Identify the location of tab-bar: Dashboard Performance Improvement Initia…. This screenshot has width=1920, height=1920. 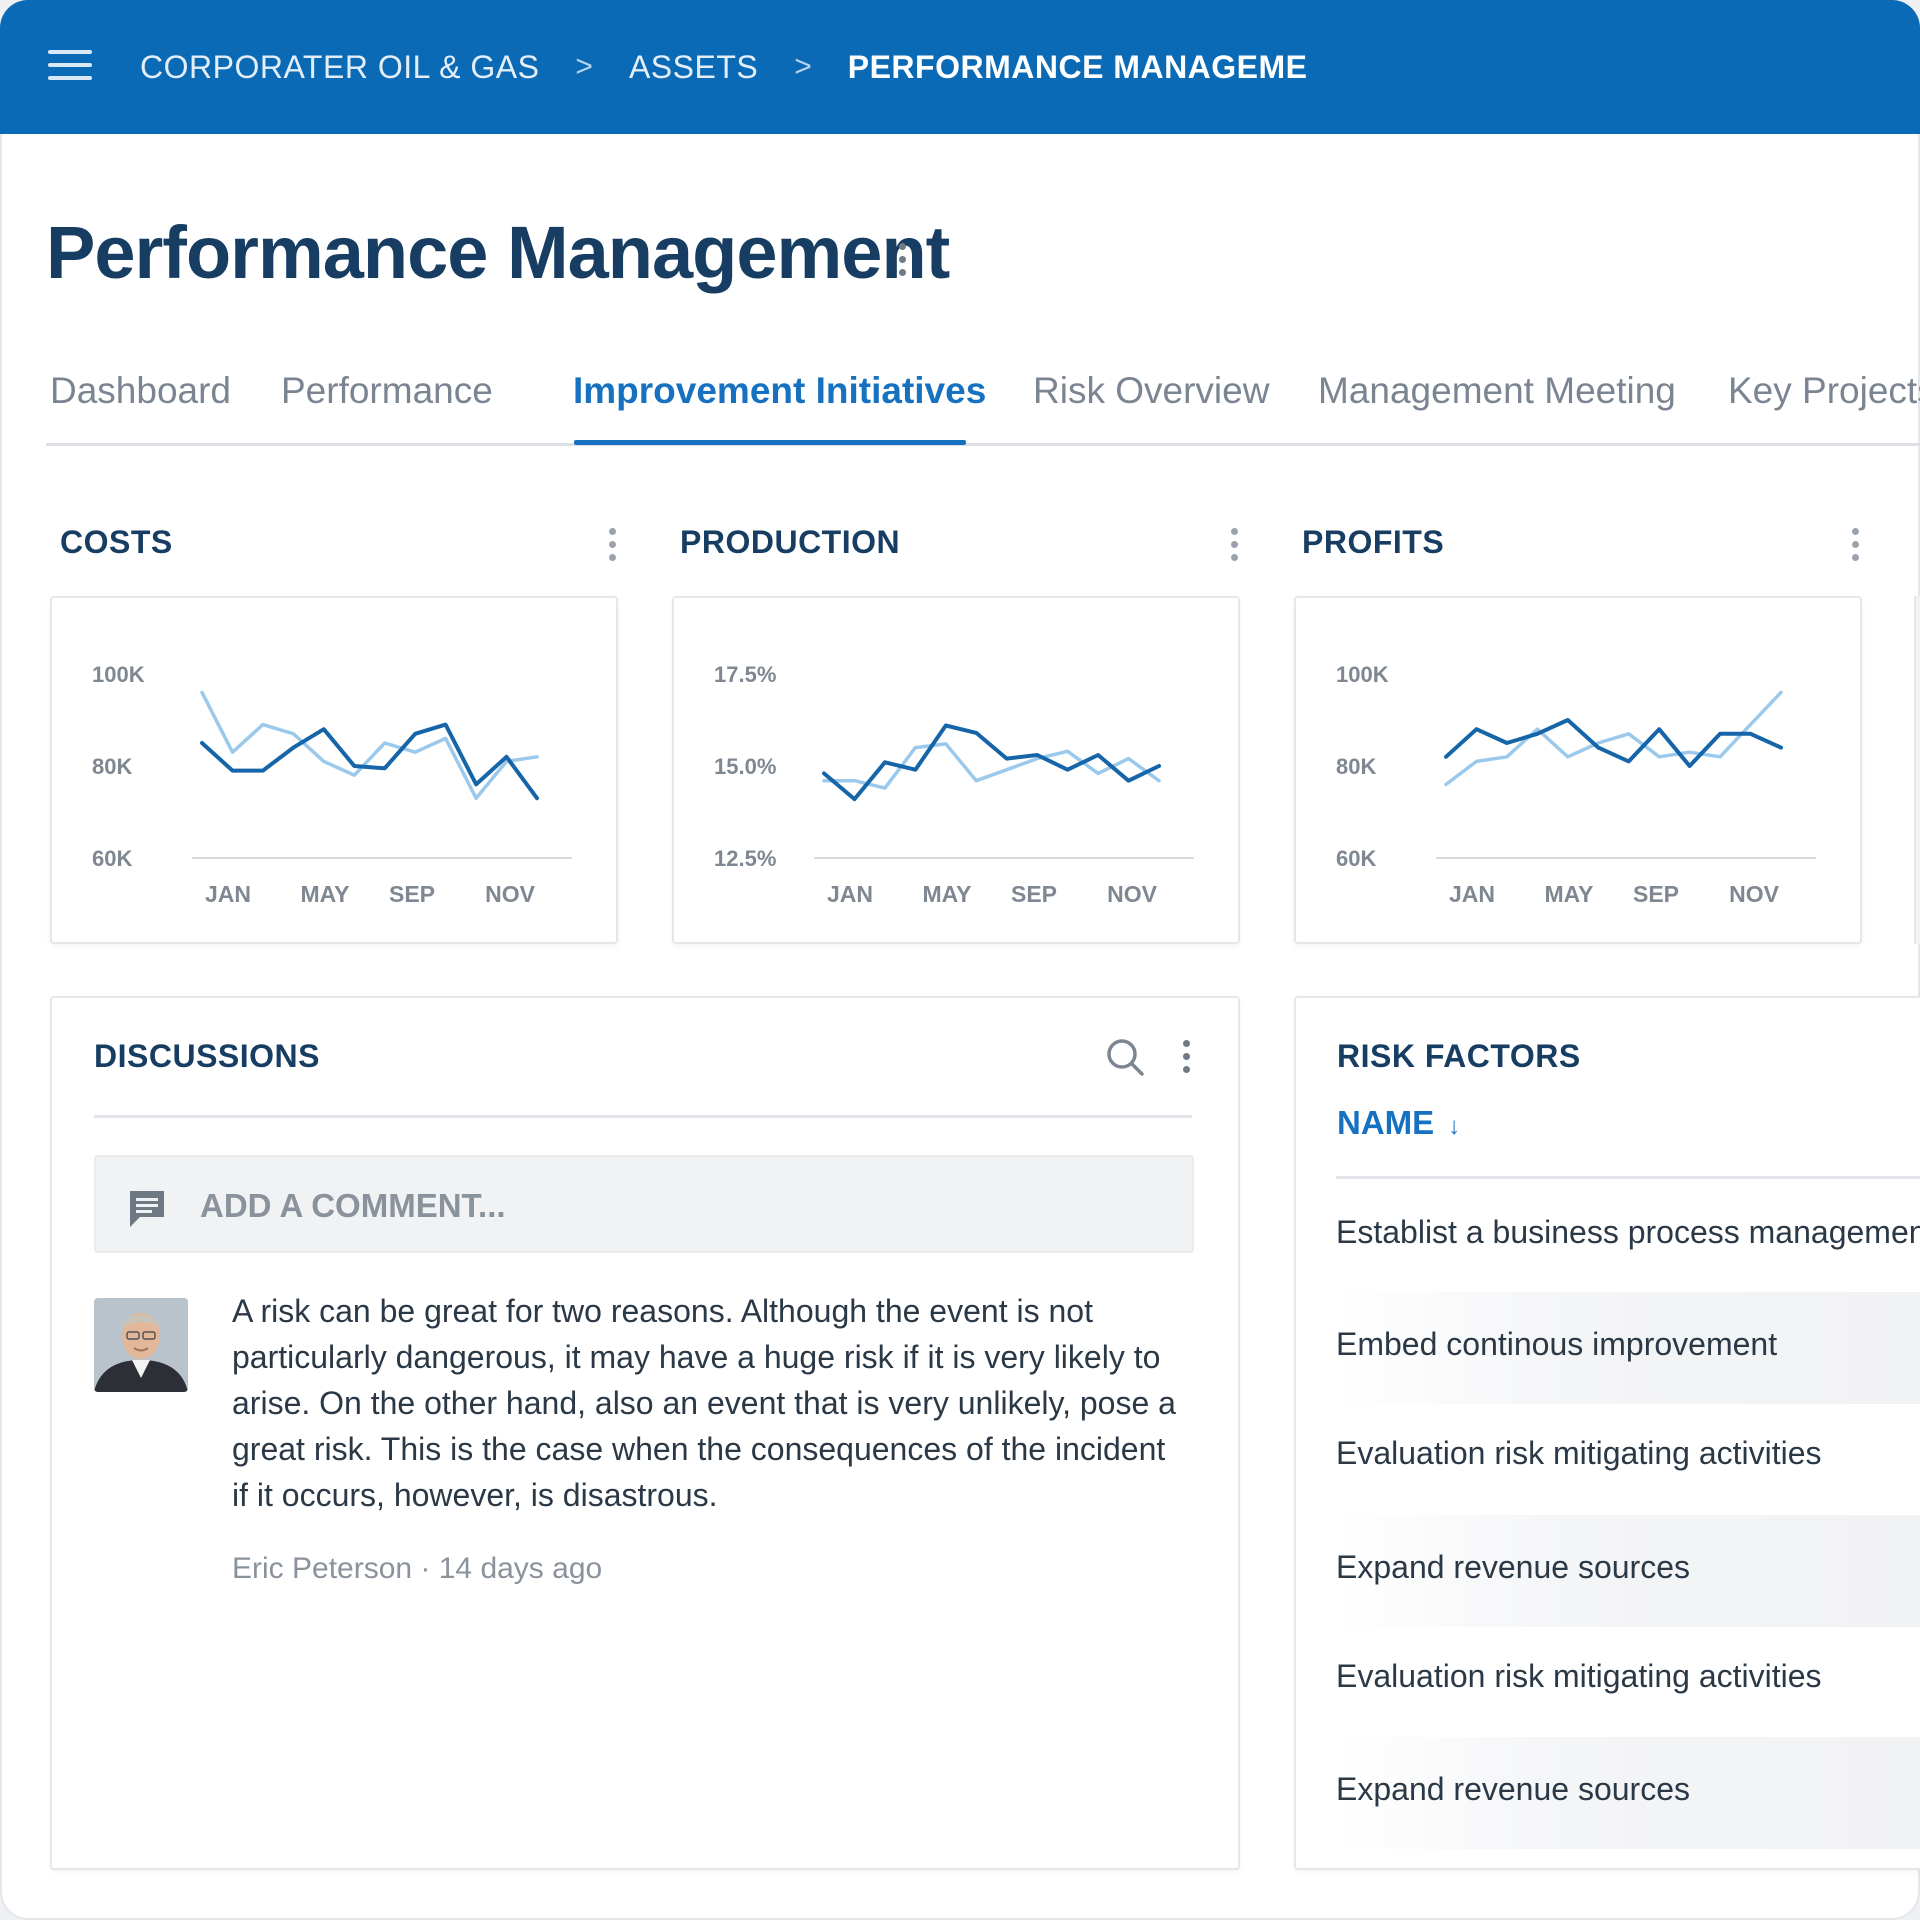
(983, 403).